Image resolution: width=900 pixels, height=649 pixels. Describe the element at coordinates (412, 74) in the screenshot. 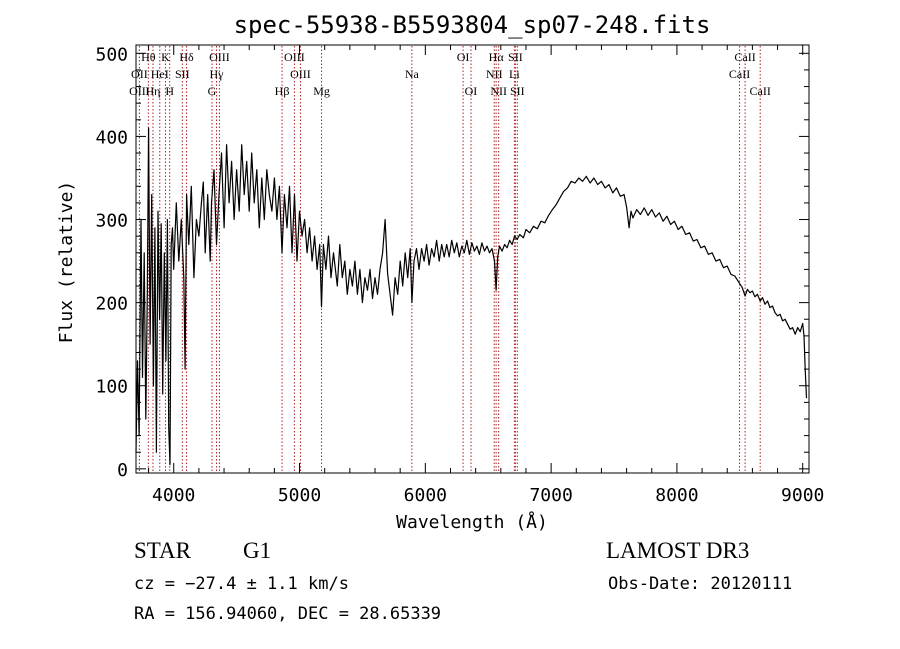

I see `marker-label: Na` at that location.